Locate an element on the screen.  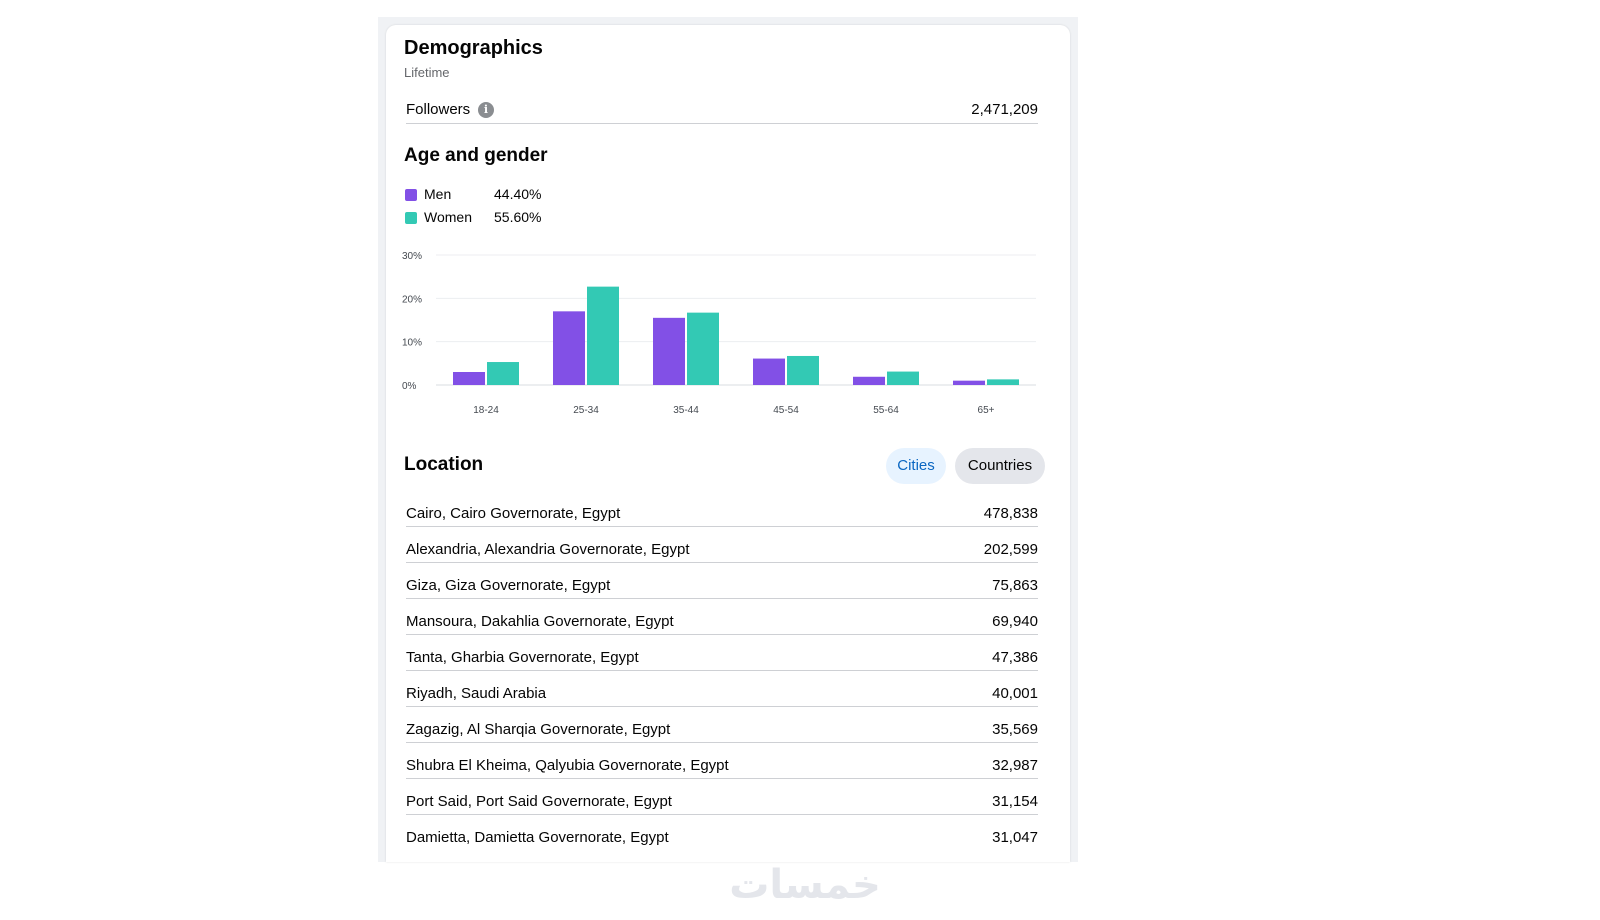
legend-women-swatch is located at coordinates (411, 218).